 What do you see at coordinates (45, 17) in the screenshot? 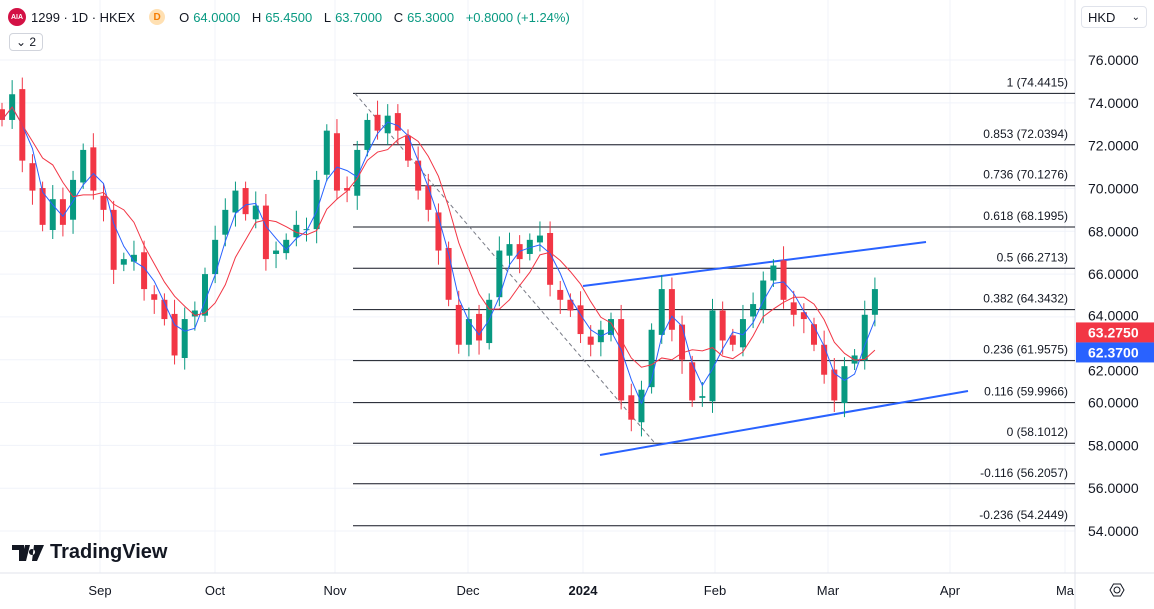
I see `symbol: 1299` at bounding box center [45, 17].